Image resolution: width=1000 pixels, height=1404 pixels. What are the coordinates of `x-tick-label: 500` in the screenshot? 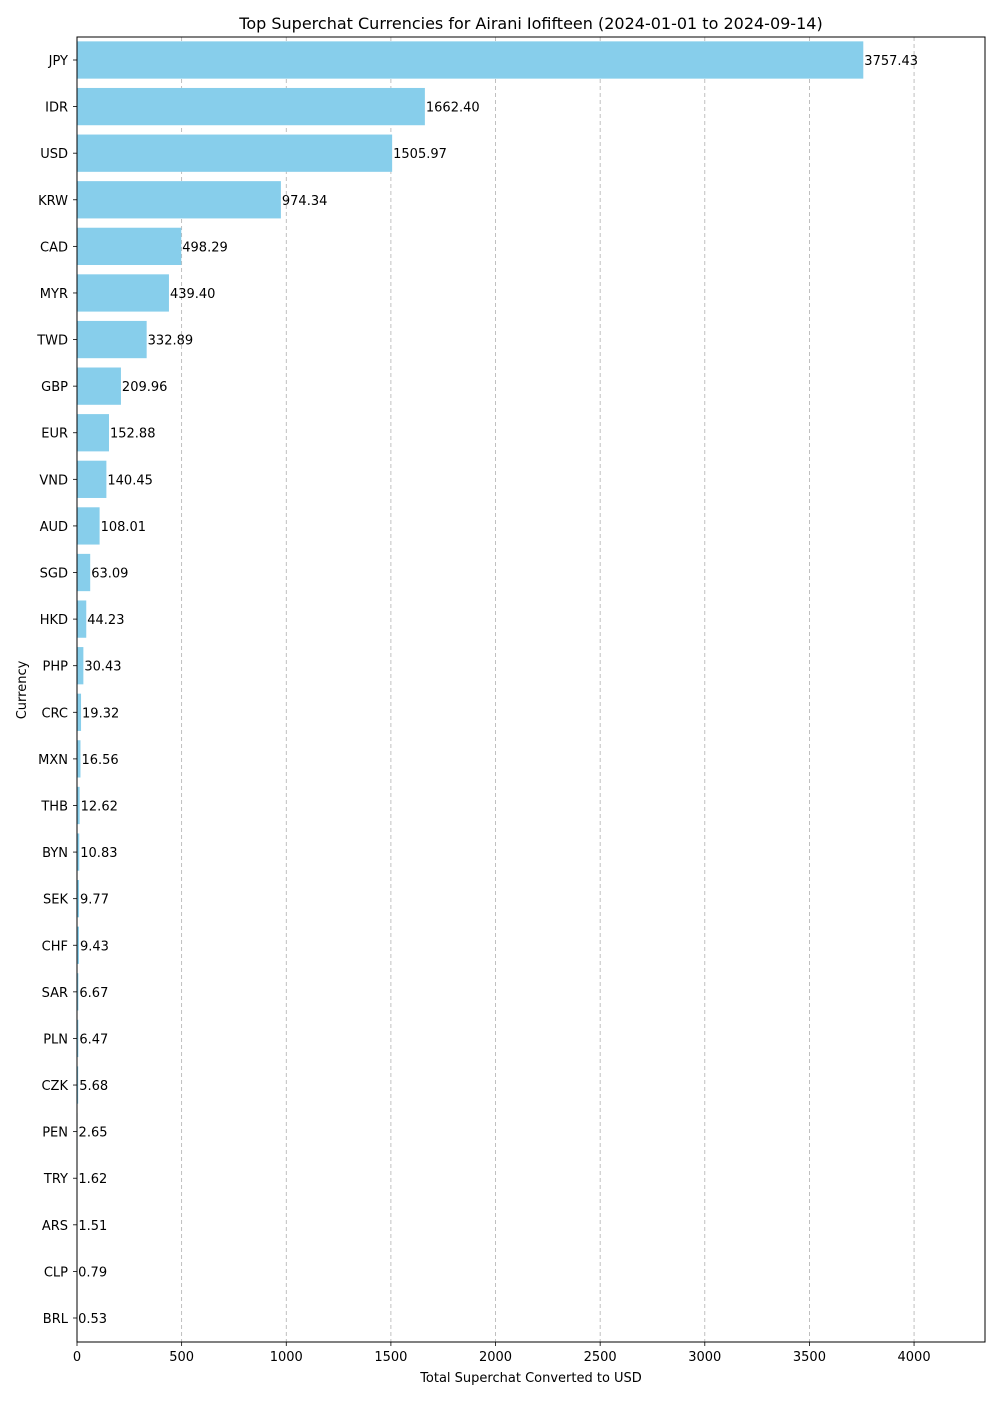 It's located at (181, 1357).